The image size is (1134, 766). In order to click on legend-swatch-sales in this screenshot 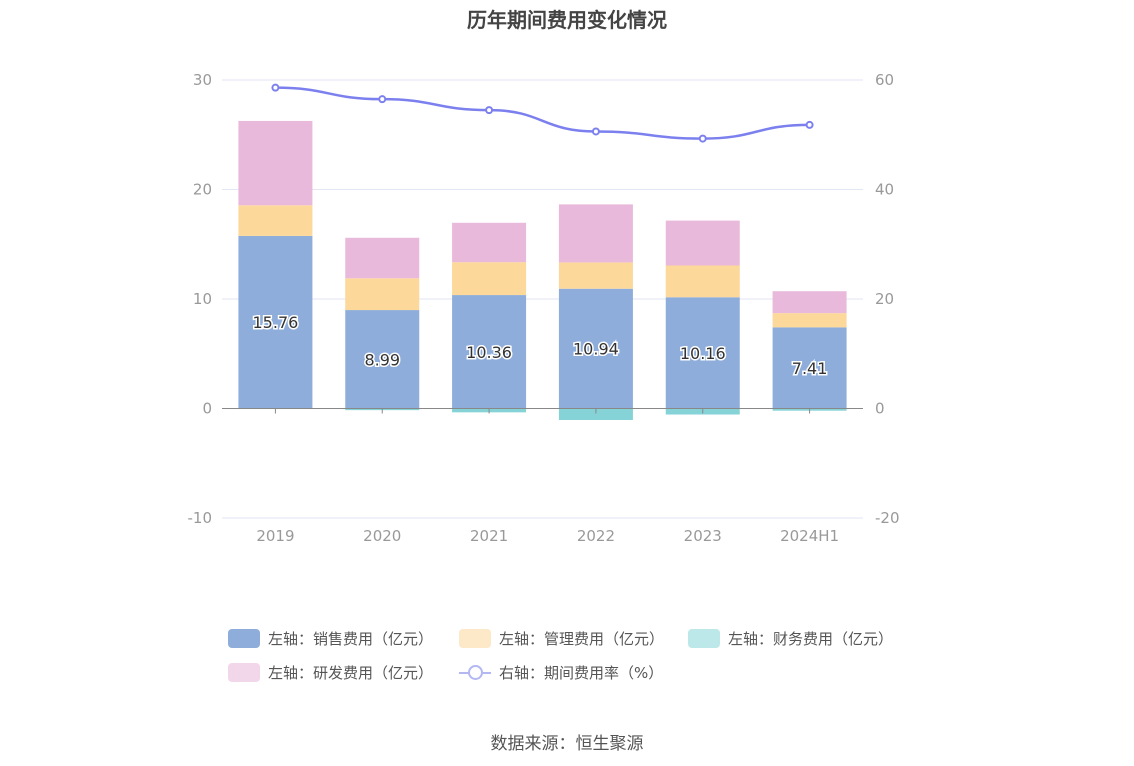, I will do `click(244, 638)`.